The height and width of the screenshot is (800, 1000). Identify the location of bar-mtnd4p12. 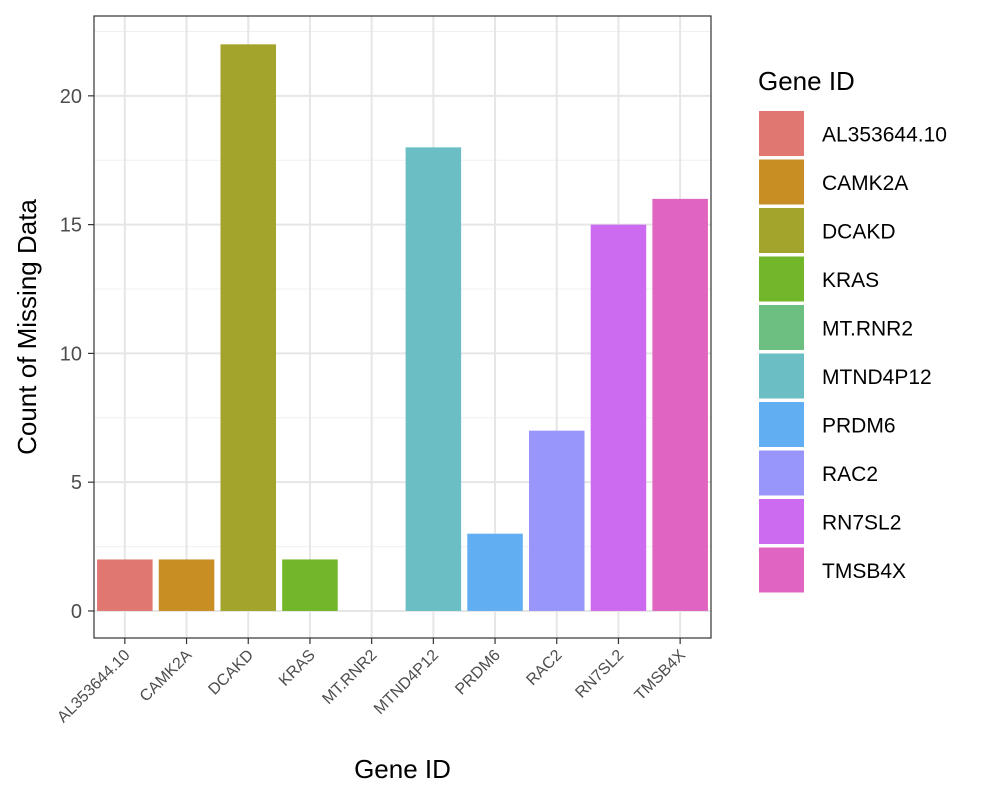
(433, 379).